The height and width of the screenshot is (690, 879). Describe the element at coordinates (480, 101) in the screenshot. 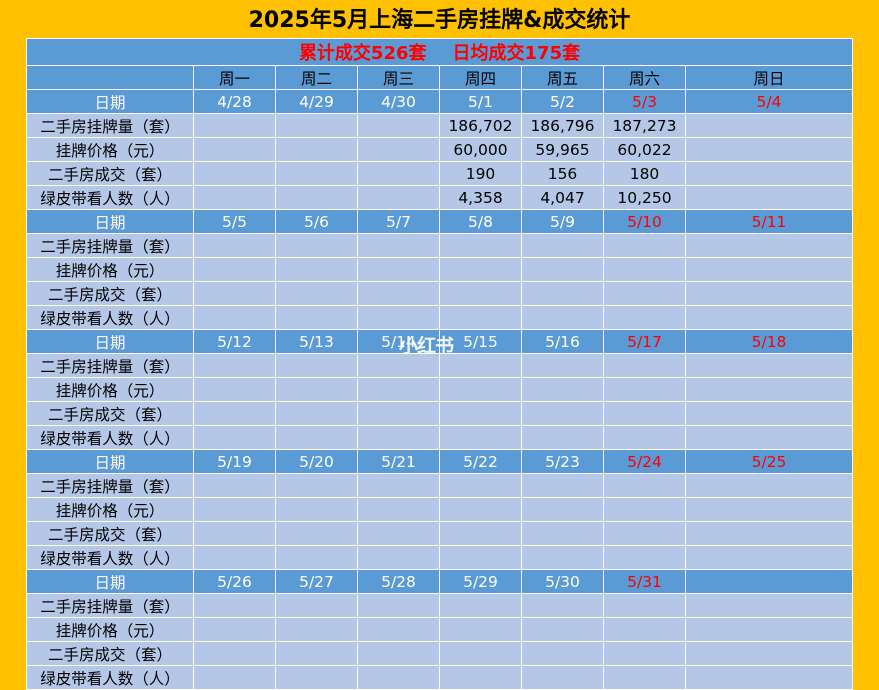

I see `date-cell: 5/1` at that location.